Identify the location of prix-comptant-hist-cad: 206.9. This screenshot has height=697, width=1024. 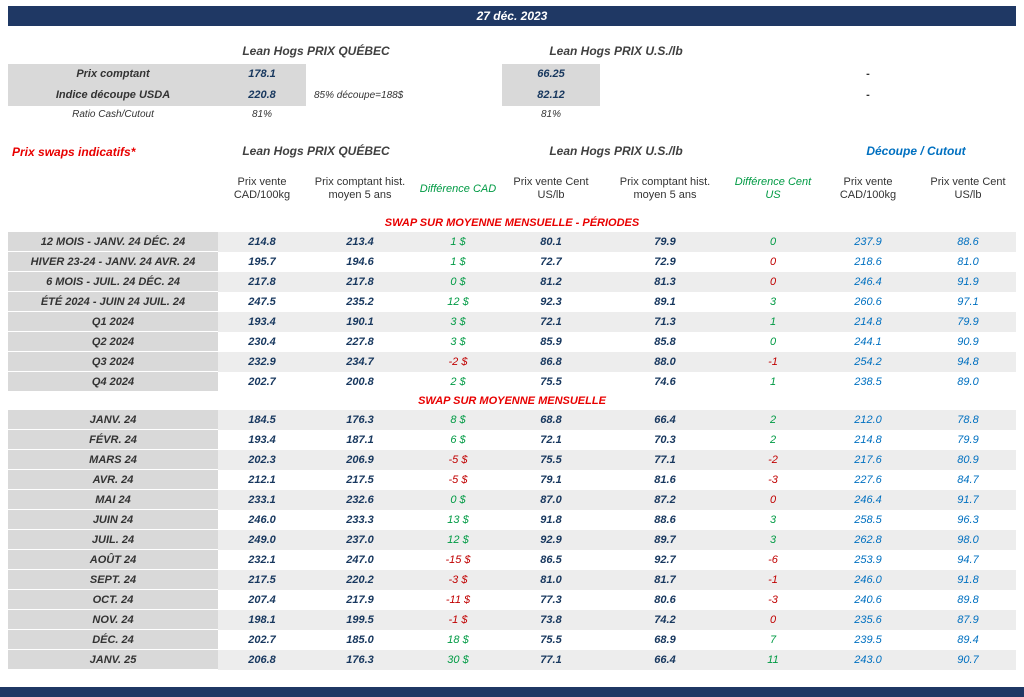
(360, 460).